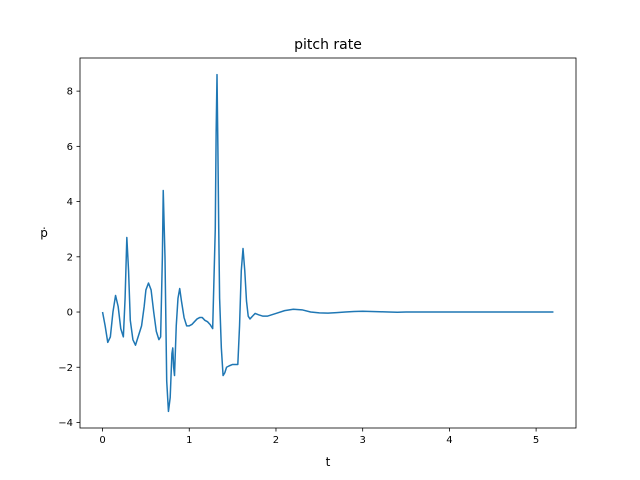  Describe the element at coordinates (328, 462) in the screenshot. I see `x-axis-label: t` at that location.